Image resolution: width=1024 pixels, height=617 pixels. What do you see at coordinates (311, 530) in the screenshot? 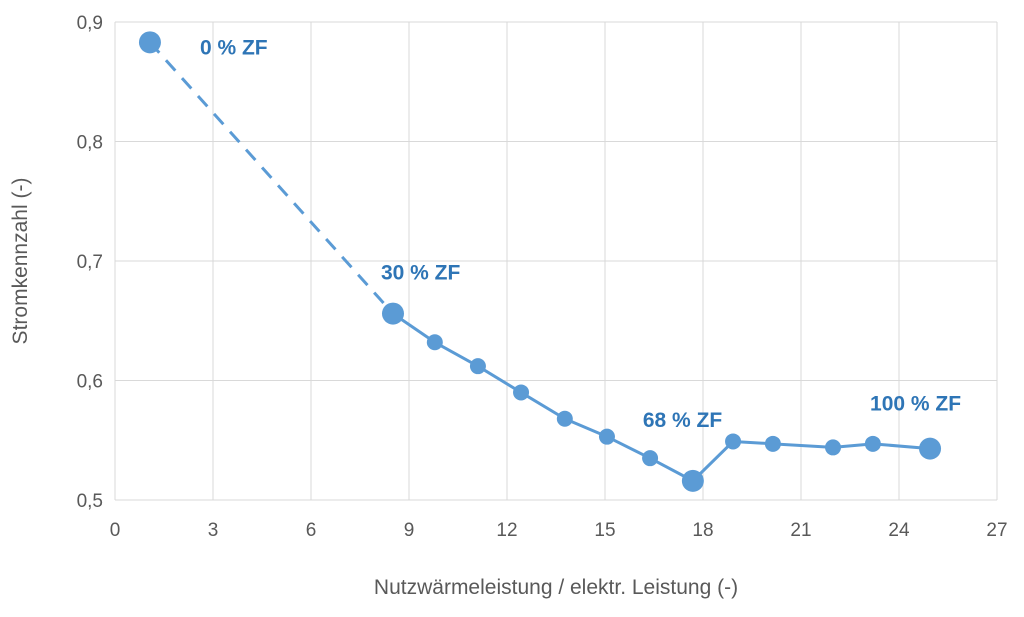
I see `x-tick-label: 6` at bounding box center [311, 530].